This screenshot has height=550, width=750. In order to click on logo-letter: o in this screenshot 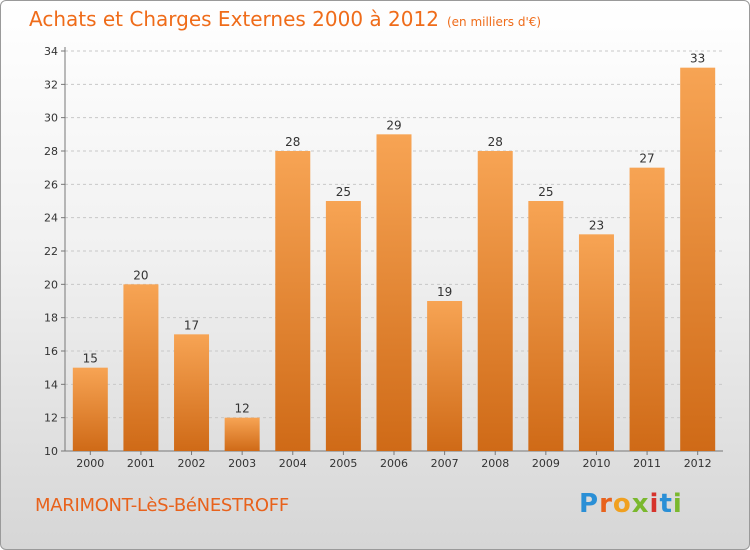, I will do `click(622, 504)`.